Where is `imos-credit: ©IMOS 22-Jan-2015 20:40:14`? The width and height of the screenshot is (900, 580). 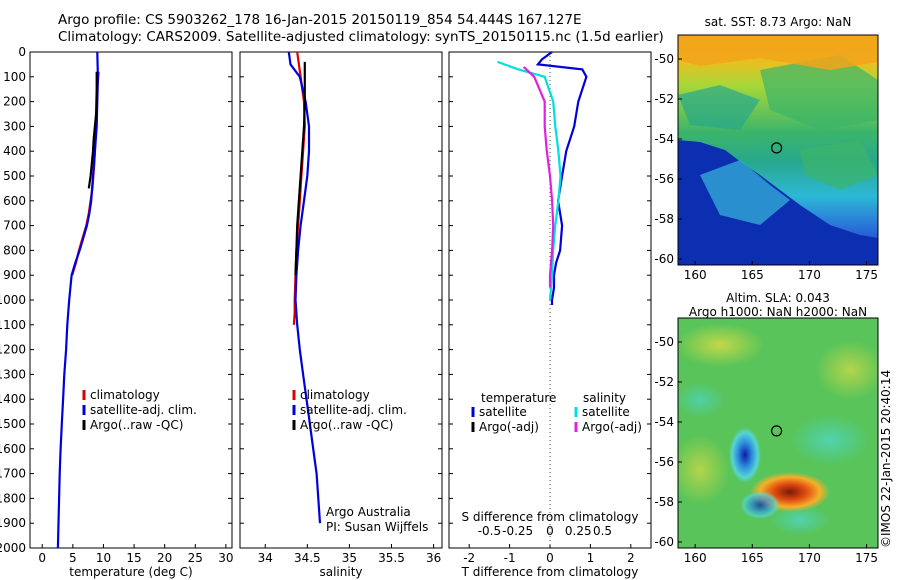
imos-credit: ©IMOS 22-Jan-2015 20:40:14 is located at coordinates (886, 459).